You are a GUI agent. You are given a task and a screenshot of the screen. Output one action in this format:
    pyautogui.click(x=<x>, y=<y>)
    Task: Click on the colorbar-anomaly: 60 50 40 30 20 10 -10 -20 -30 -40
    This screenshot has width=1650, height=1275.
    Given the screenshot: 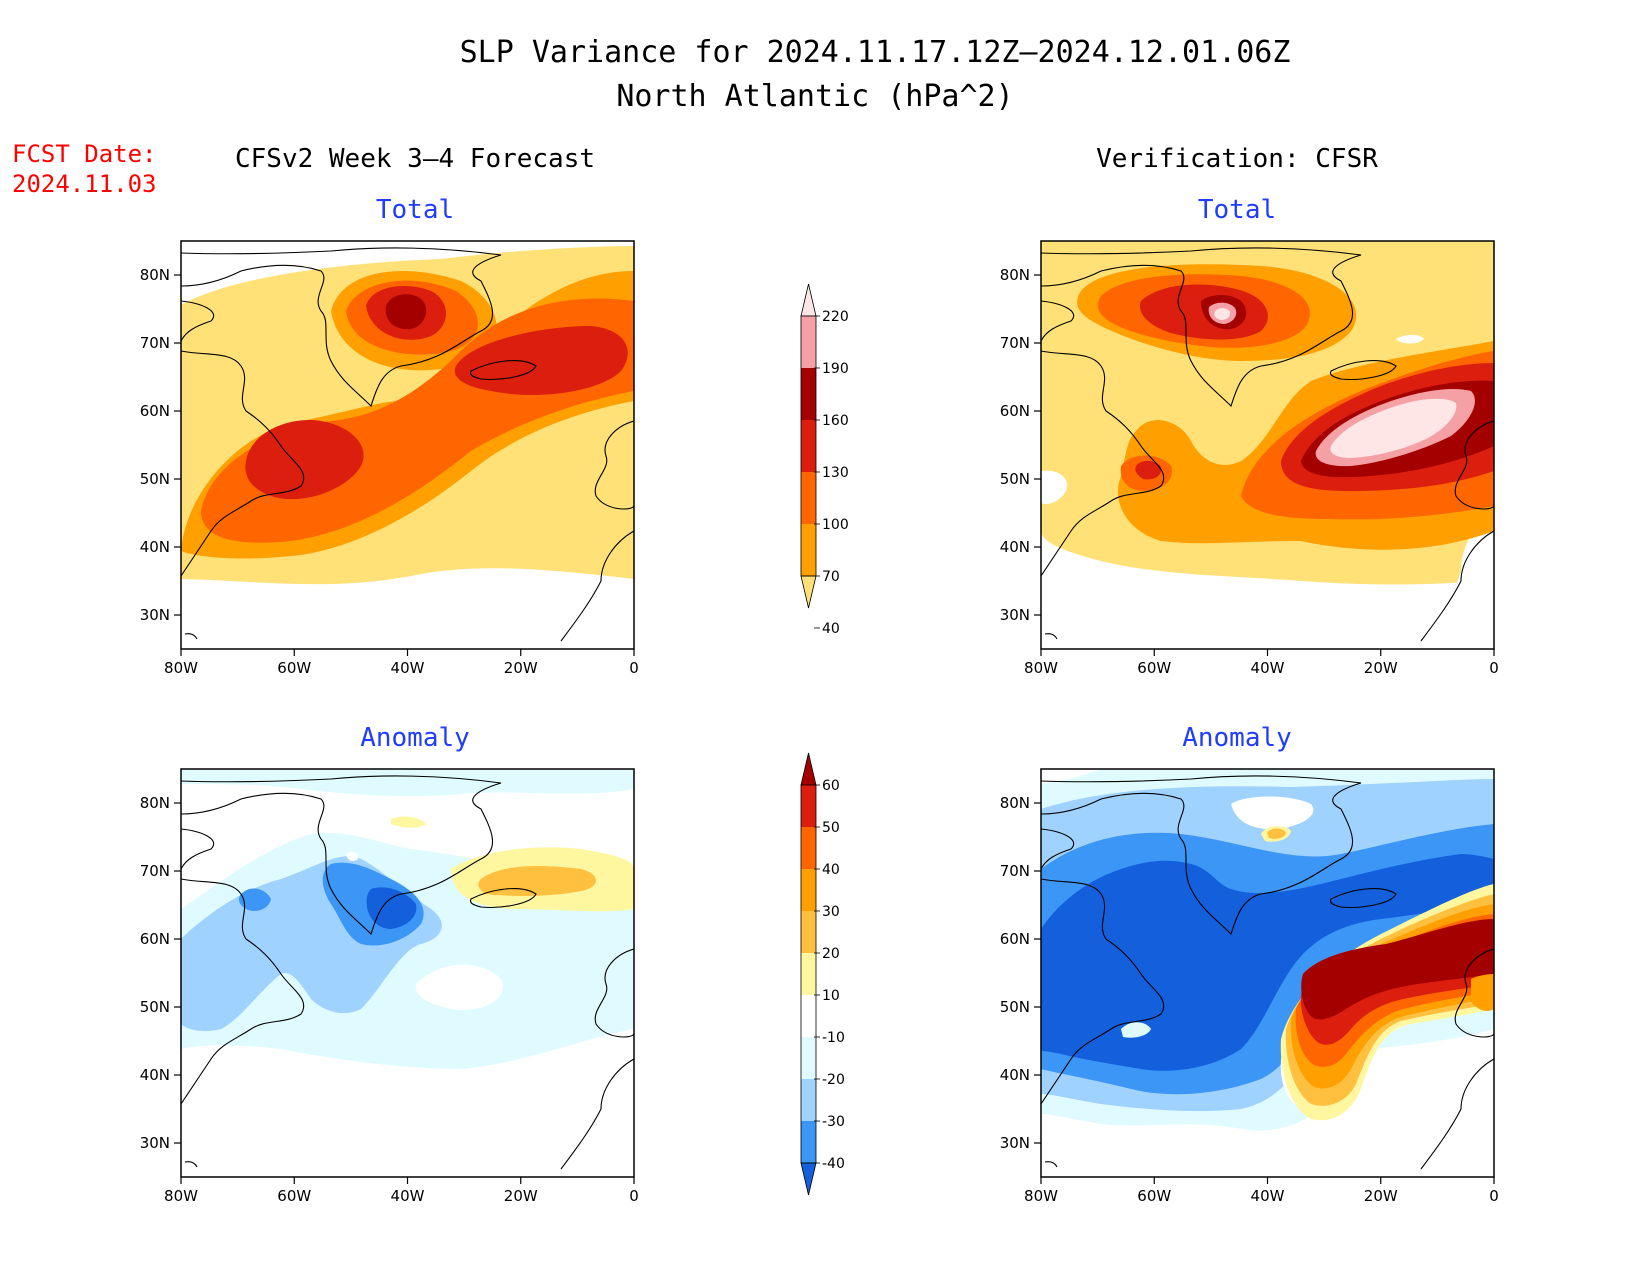 What is the action you would take?
    pyautogui.click(x=822, y=974)
    